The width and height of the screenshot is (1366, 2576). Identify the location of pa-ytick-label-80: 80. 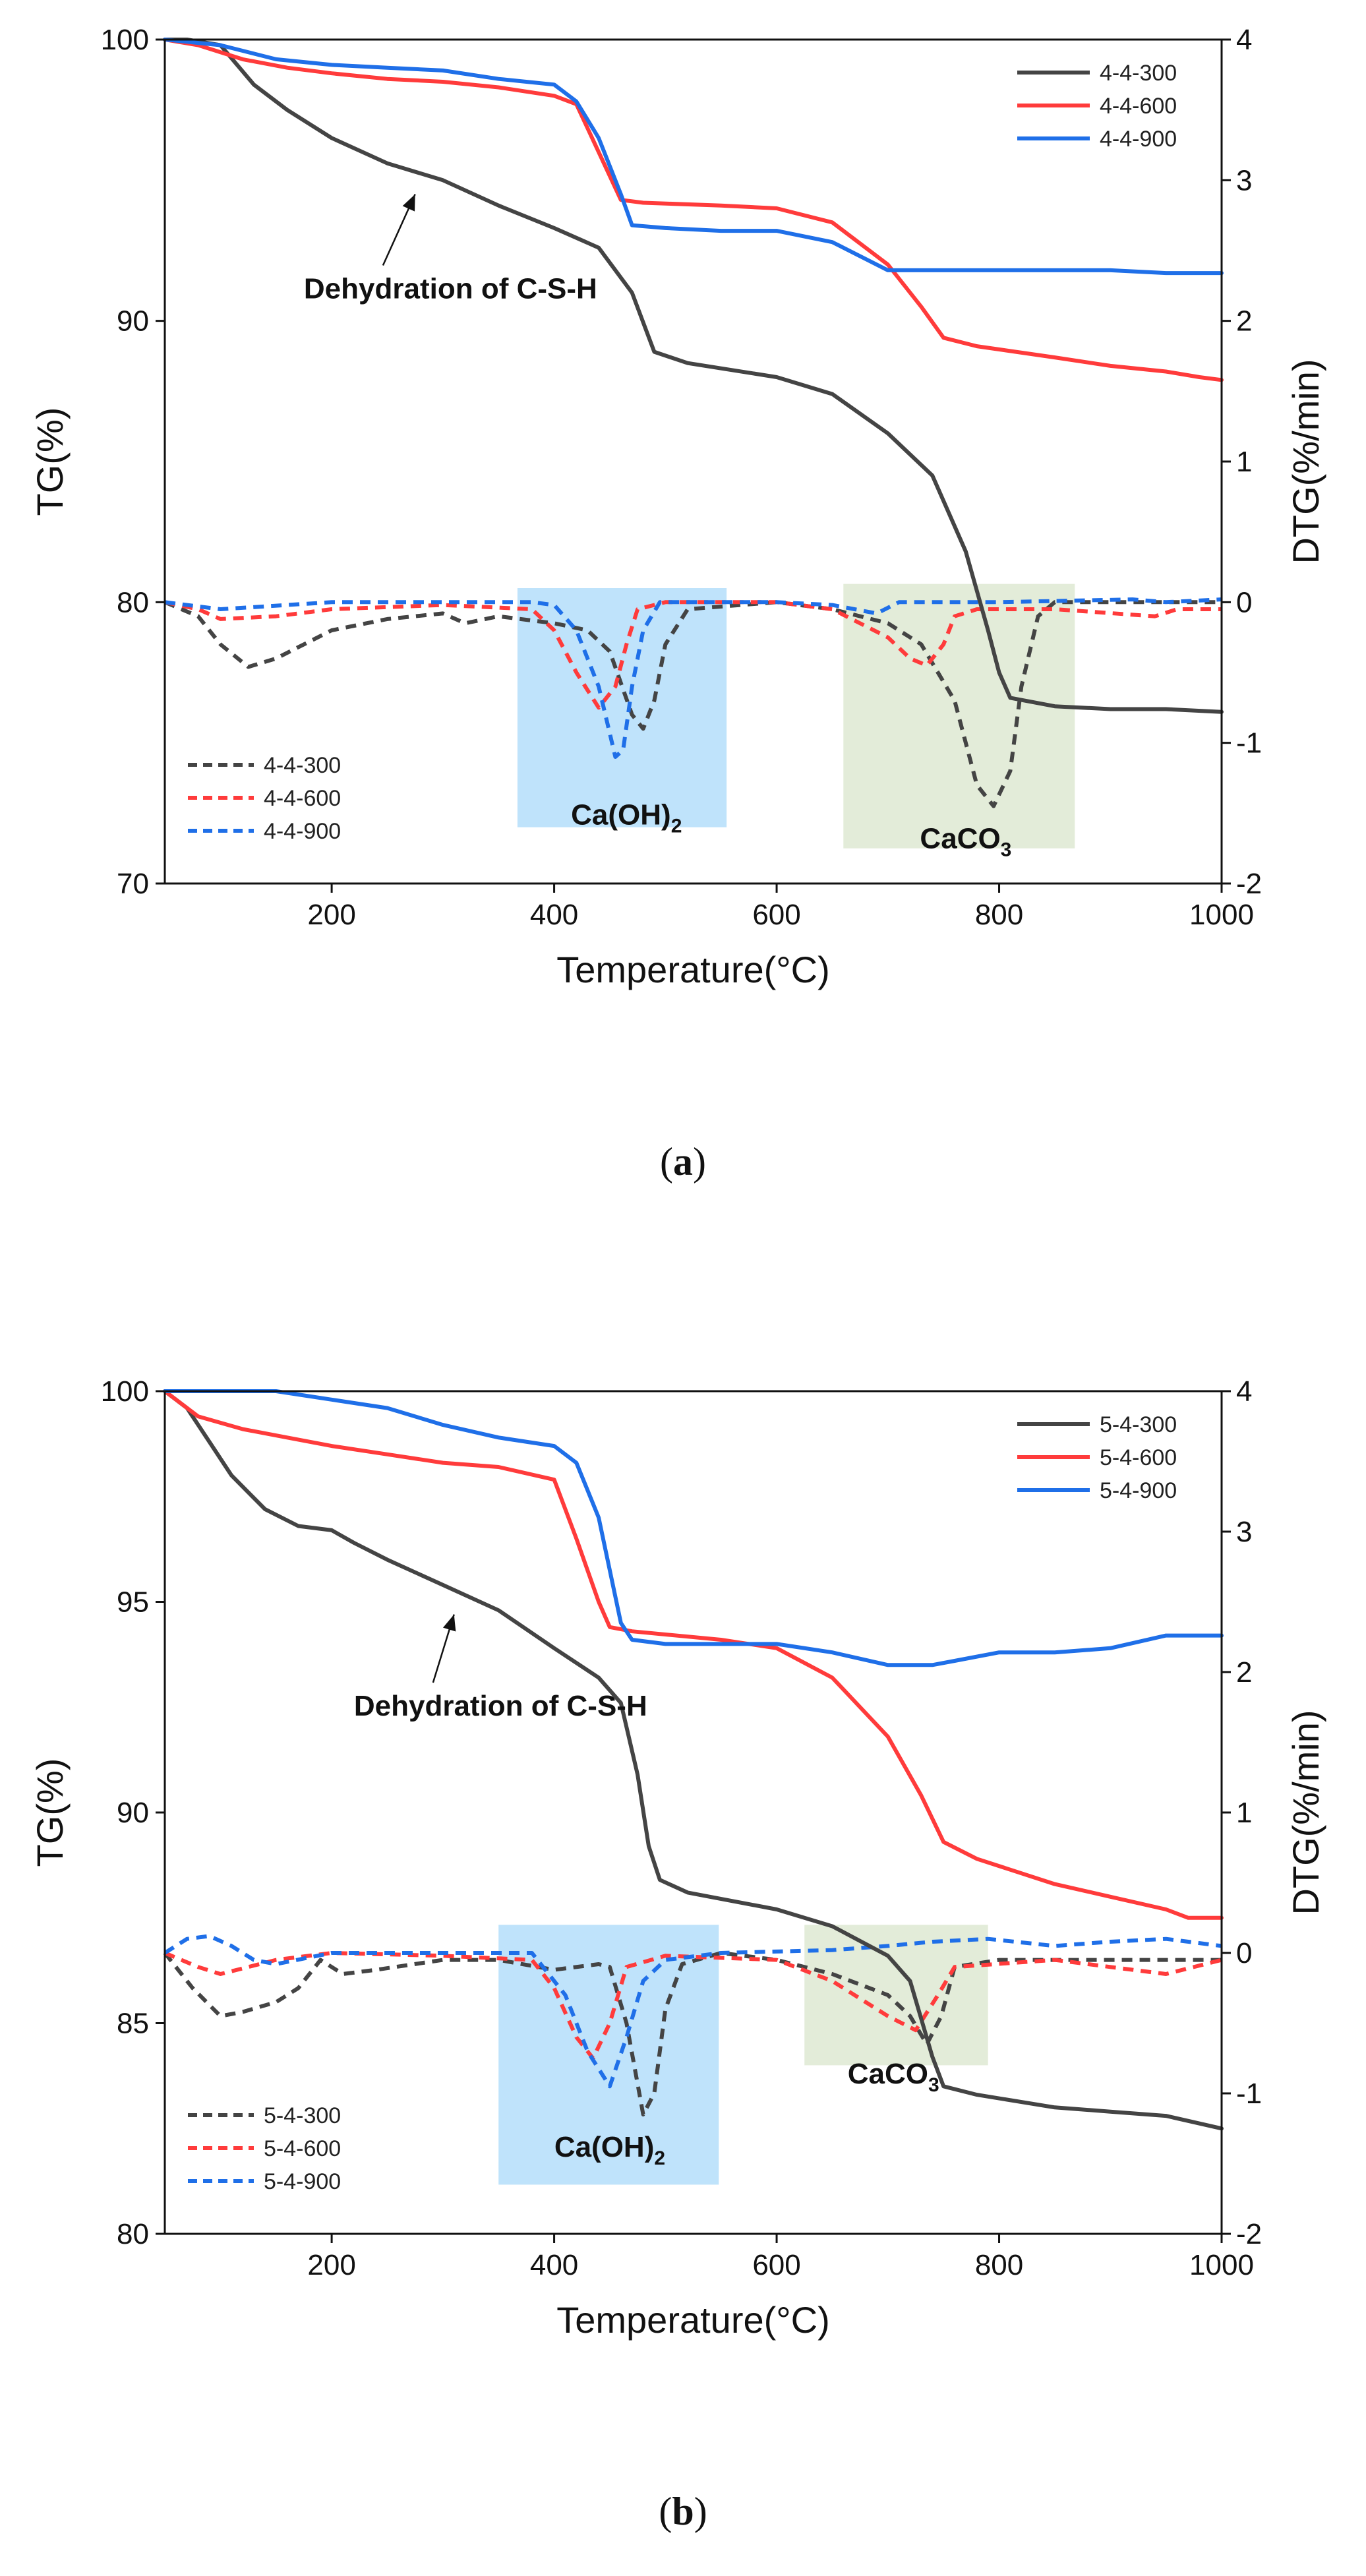
(133, 602).